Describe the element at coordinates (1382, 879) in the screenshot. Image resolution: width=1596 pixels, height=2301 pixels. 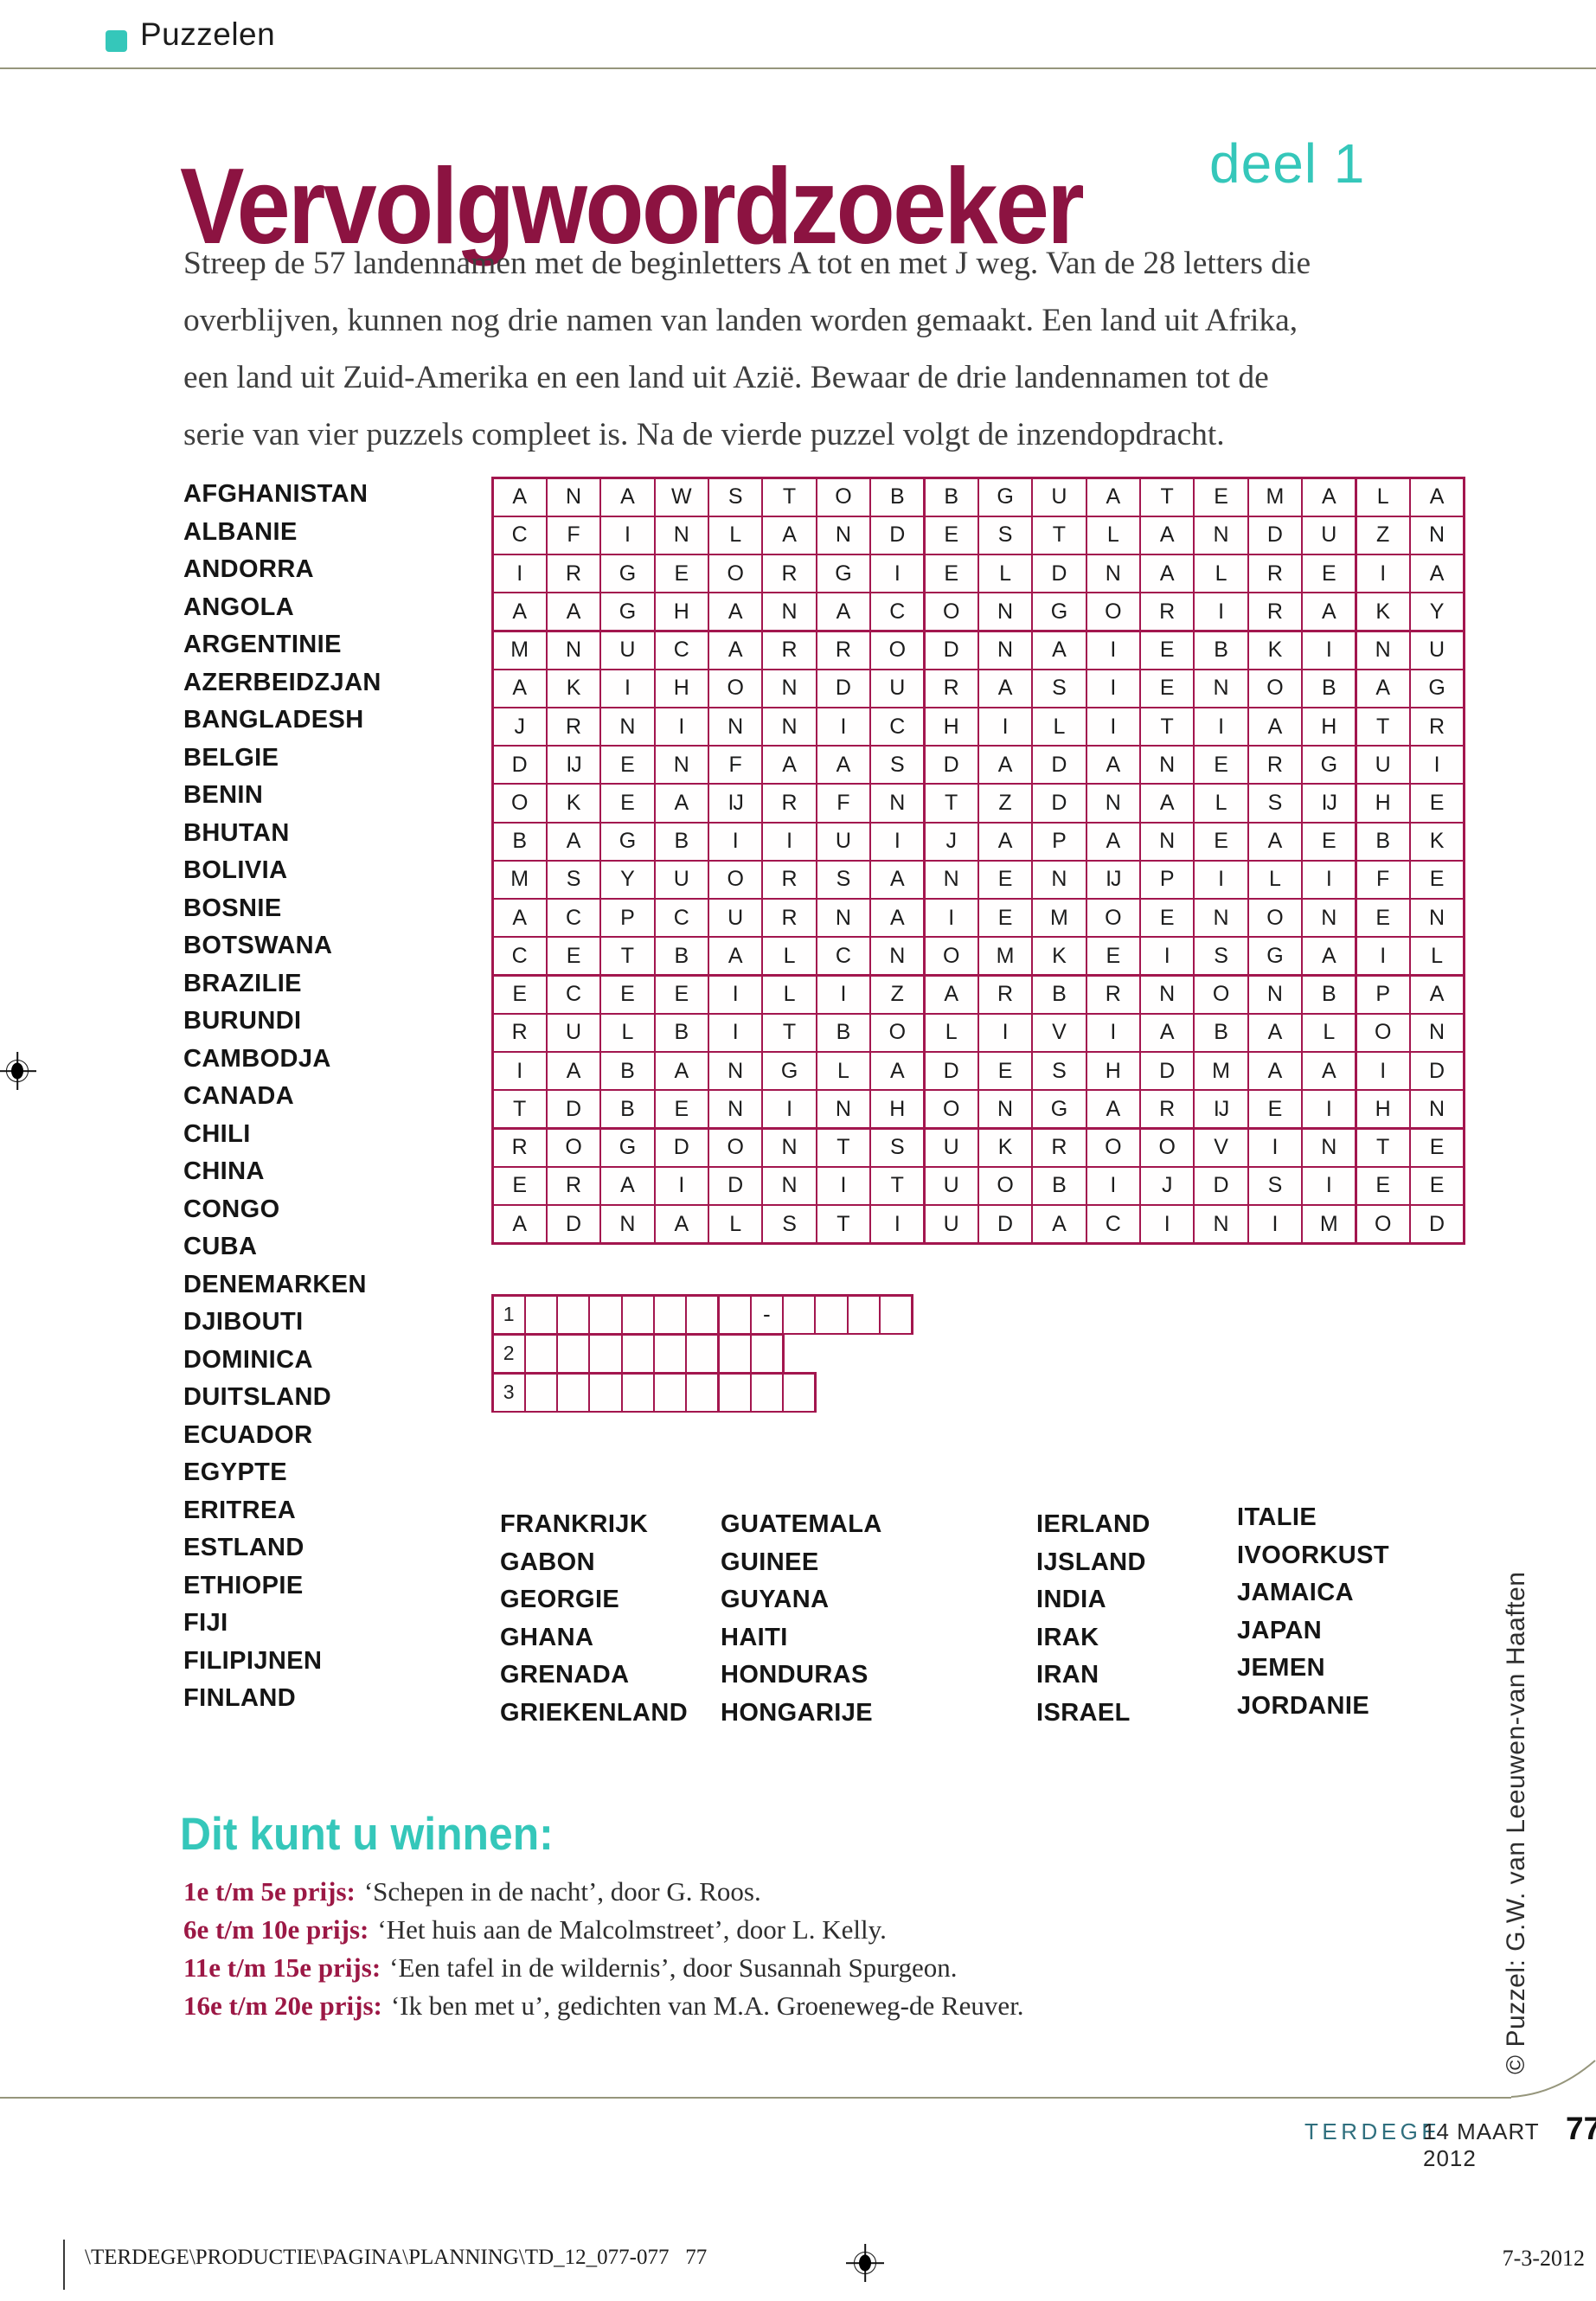
I see `grid-cell: F` at that location.